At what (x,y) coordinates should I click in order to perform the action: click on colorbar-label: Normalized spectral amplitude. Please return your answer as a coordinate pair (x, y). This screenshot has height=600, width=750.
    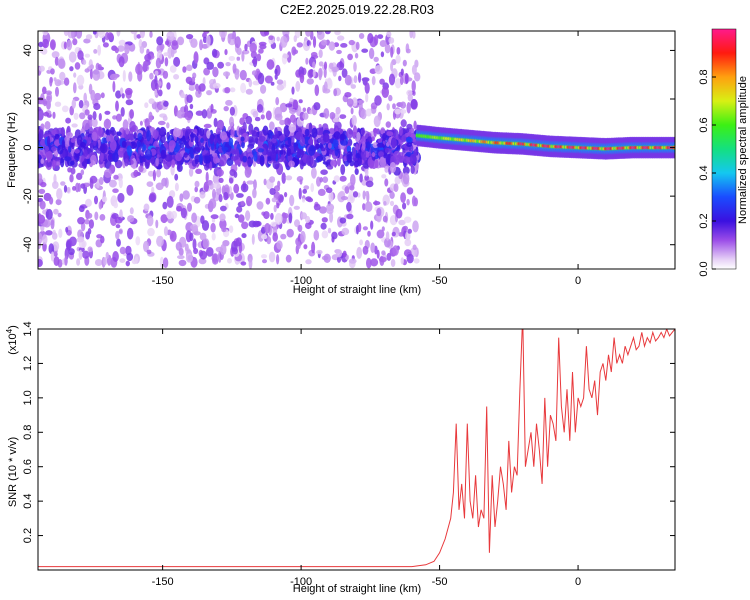
    Looking at the image, I should click on (743, 150).